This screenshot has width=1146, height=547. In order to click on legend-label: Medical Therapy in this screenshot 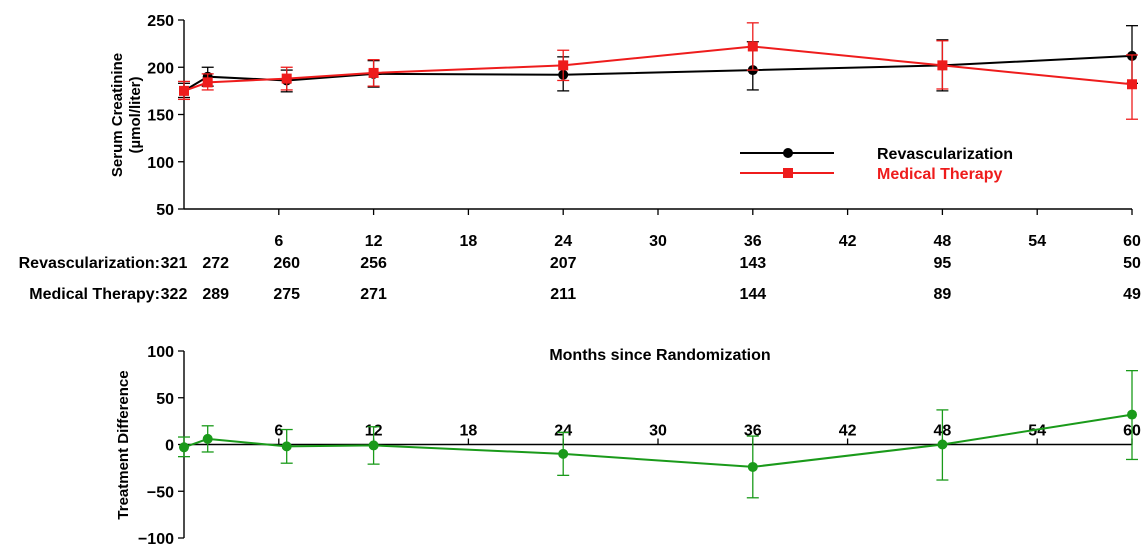, I will do `click(939, 174)`.